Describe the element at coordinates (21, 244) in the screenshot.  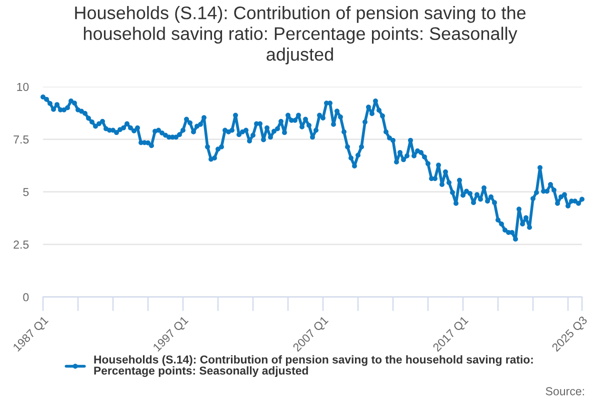
I see `y-tick-label: 2.5` at that location.